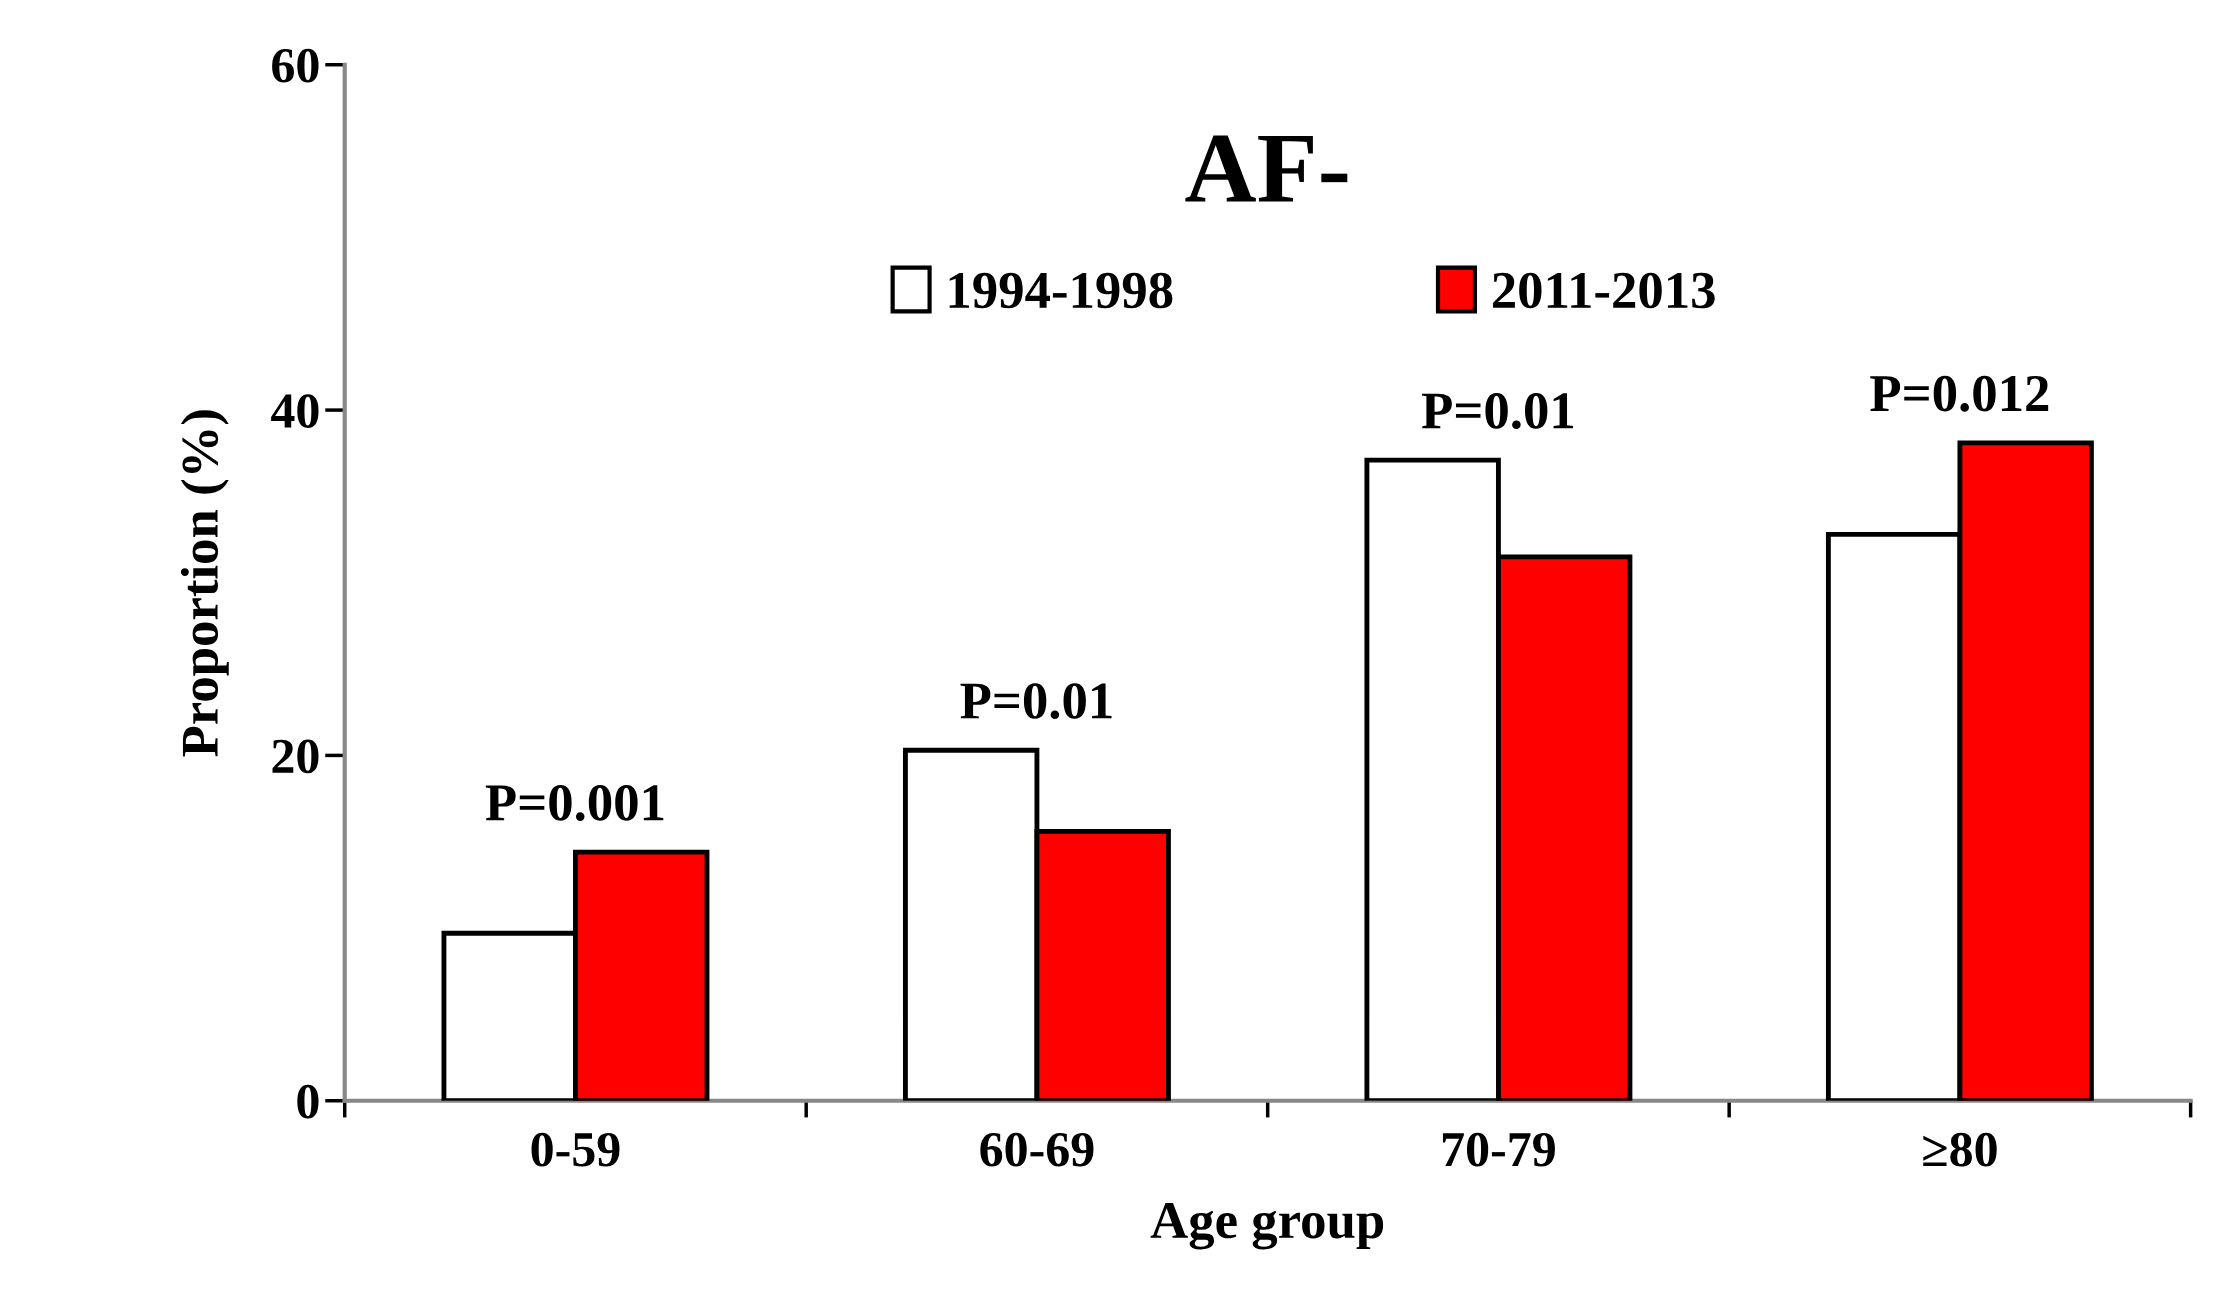 The width and height of the screenshot is (2224, 1295). Describe the element at coordinates (574, 803) in the screenshot. I see `annotation: P=0.001` at that location.